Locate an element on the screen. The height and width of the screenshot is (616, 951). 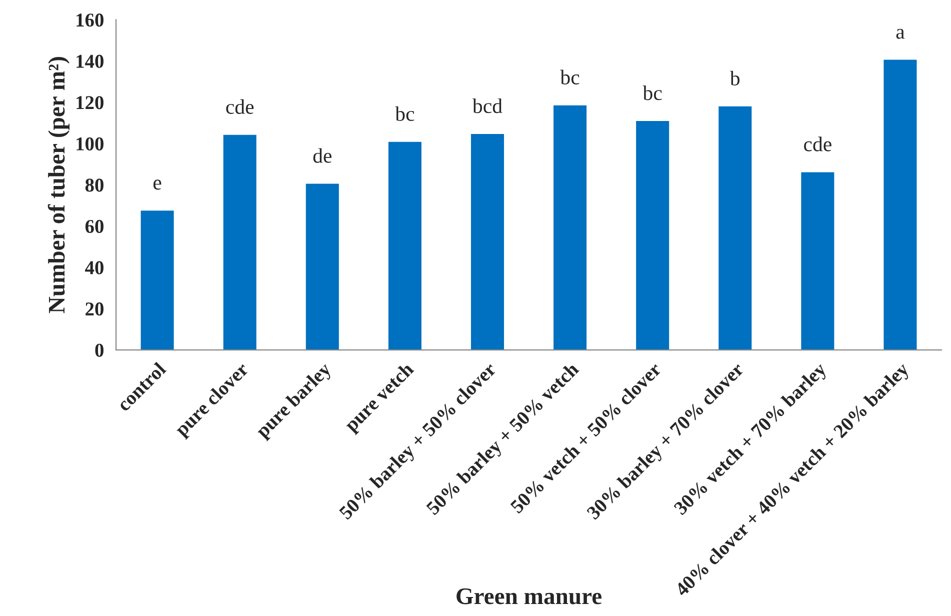
annotation: a is located at coordinates (900, 33).